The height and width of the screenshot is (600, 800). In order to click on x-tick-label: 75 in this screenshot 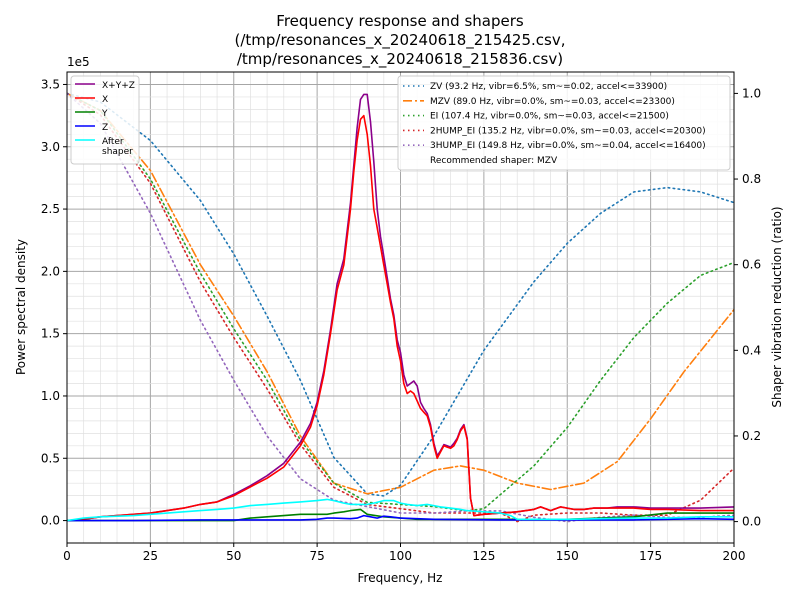, I will do `click(316, 556)`.